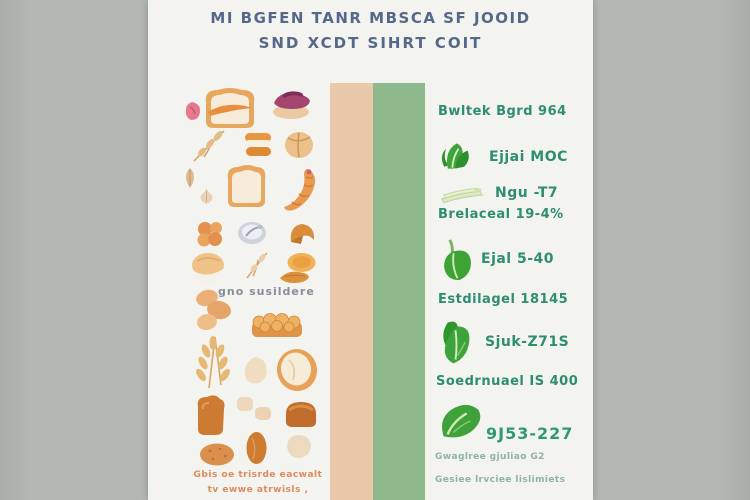  What do you see at coordinates (370, 18) in the screenshot?
I see `title-line-1: MI BGFEN TANR MBSCA SF JOOID` at bounding box center [370, 18].